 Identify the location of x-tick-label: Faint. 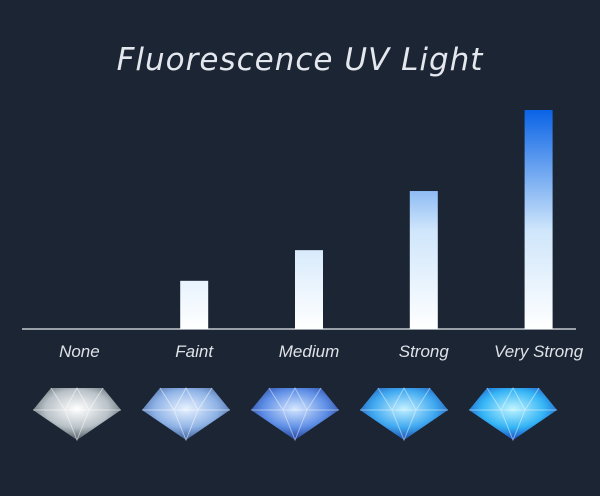
(194, 351).